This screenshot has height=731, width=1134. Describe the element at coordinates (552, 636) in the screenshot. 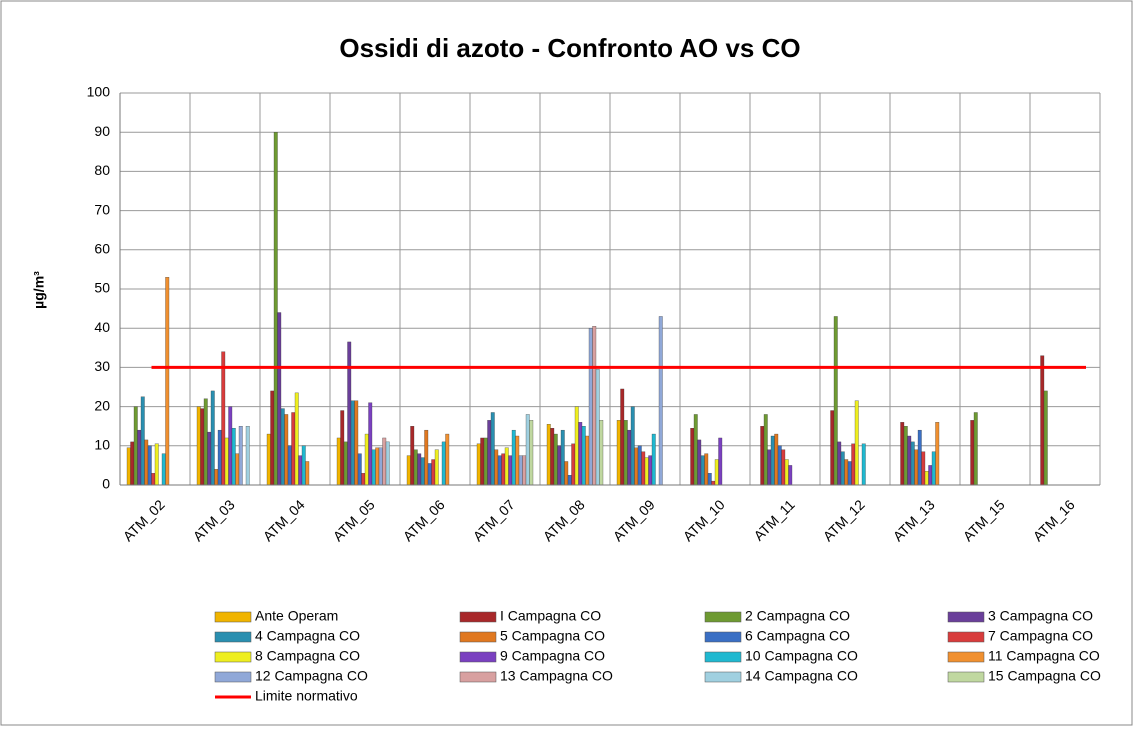

I see `legend-label: 5 Campagna CO` at that location.